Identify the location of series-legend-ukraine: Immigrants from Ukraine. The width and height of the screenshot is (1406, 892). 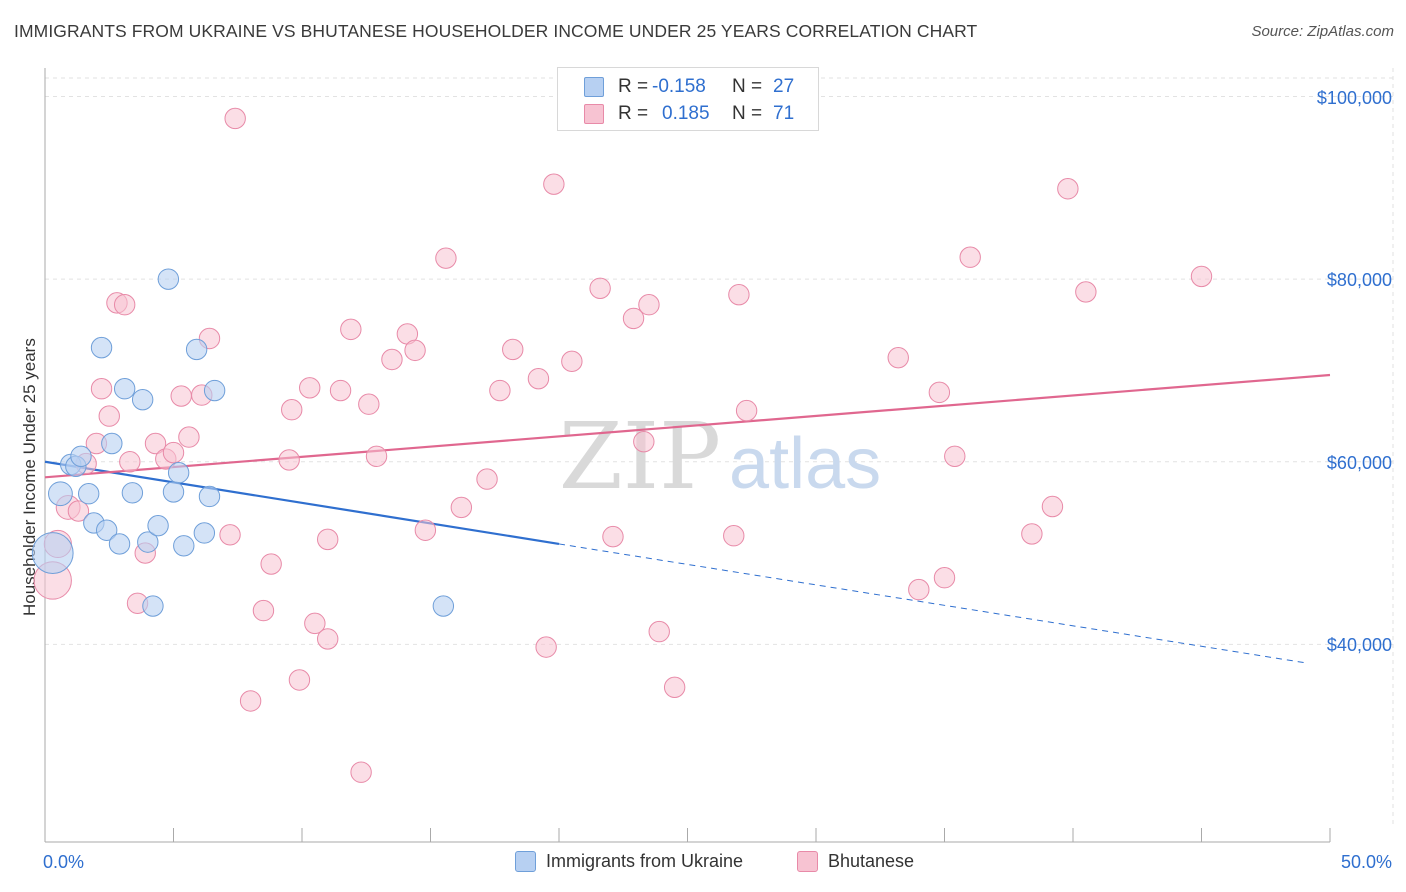
(629, 861).